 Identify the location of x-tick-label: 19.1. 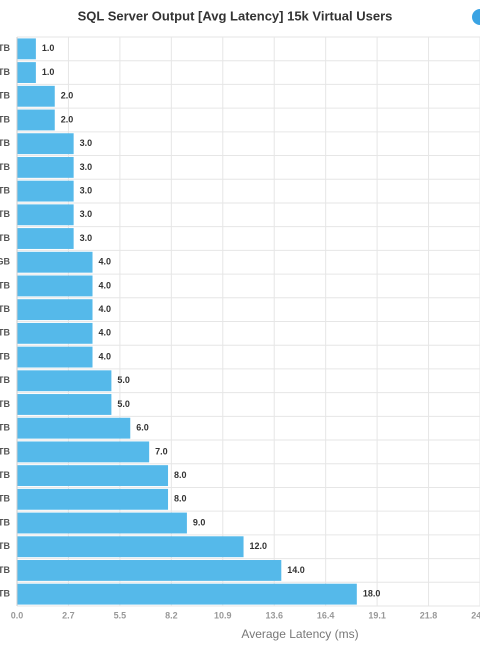
(377, 615).